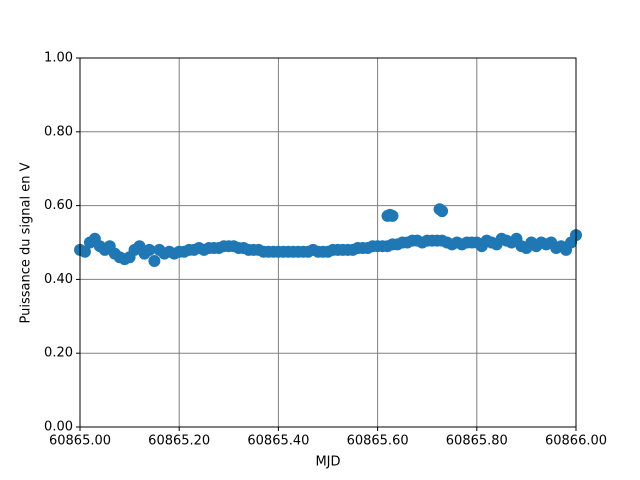 Image resolution: width=640 pixels, height=480 pixels. What do you see at coordinates (58, 427) in the screenshot?
I see `y-tick-label: 0.00` at bounding box center [58, 427].